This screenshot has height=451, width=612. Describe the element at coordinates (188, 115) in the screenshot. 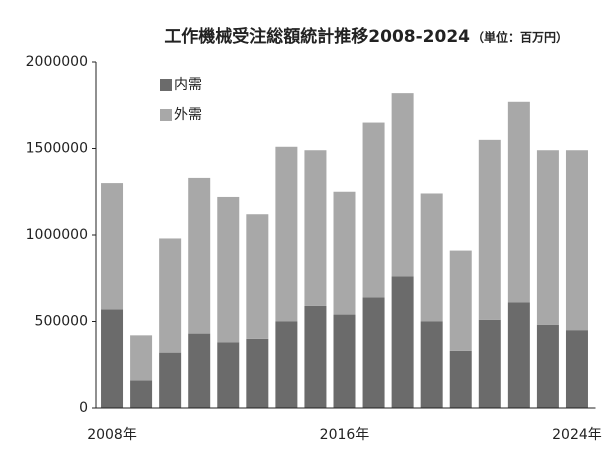

I see `legend-label: 外需` at that location.